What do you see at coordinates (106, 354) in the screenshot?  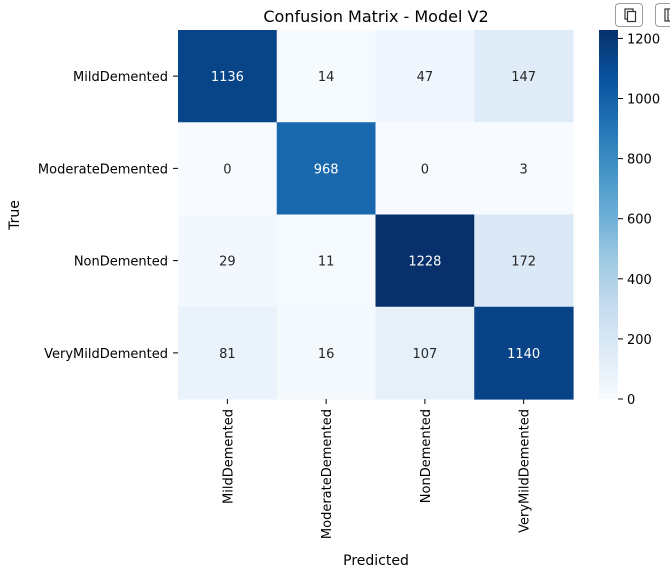 I see `y-tick-label: VeryMildDemented` at bounding box center [106, 354].